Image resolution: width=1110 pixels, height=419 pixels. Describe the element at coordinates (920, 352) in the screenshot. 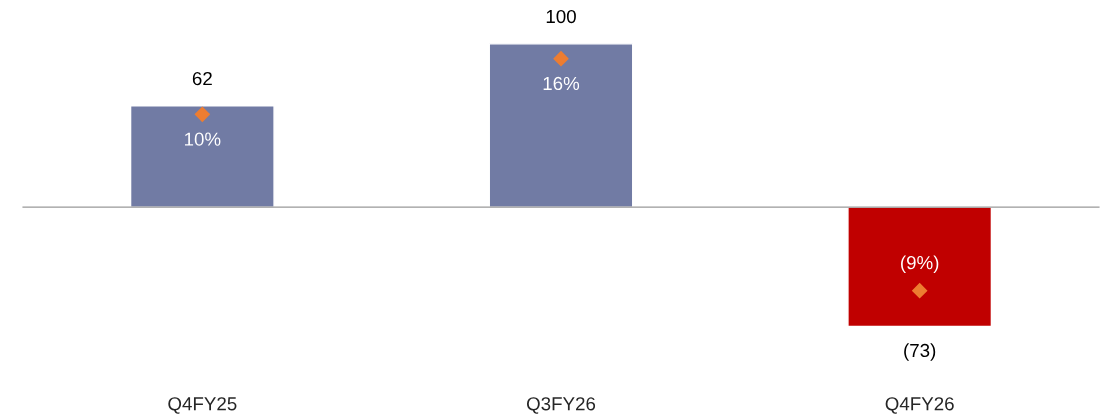

I see `data-label: (73)` at that location.